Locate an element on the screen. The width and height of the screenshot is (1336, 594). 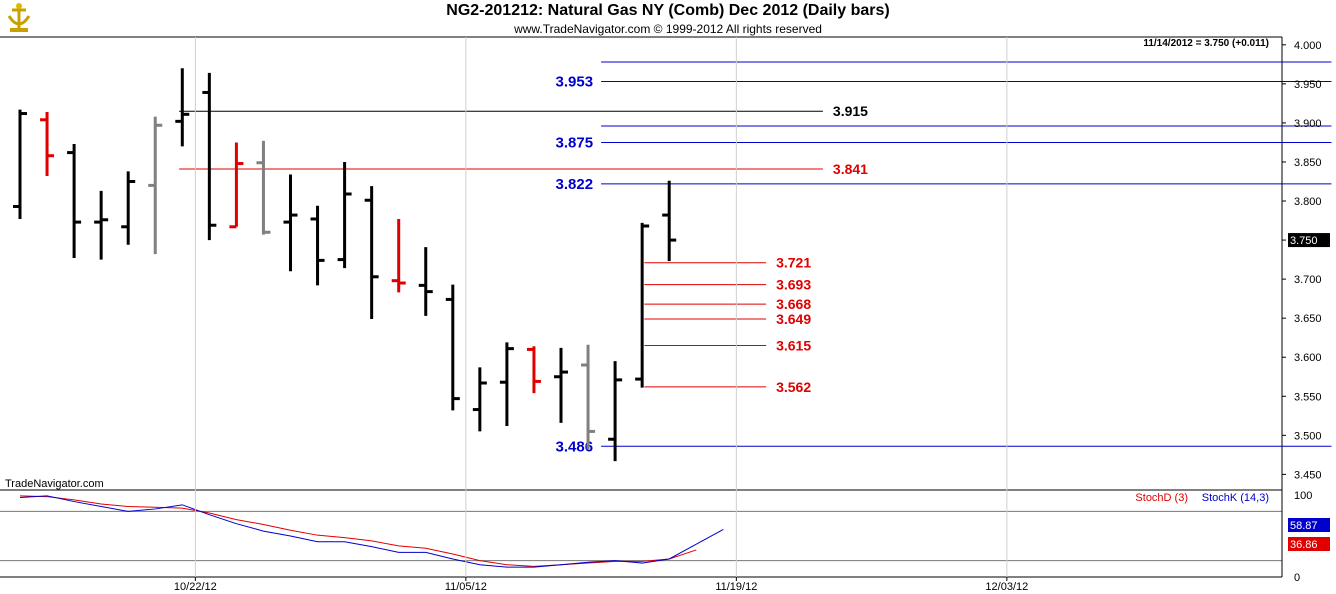
level-label-3.562: 3.562 is located at coordinates (793, 387).